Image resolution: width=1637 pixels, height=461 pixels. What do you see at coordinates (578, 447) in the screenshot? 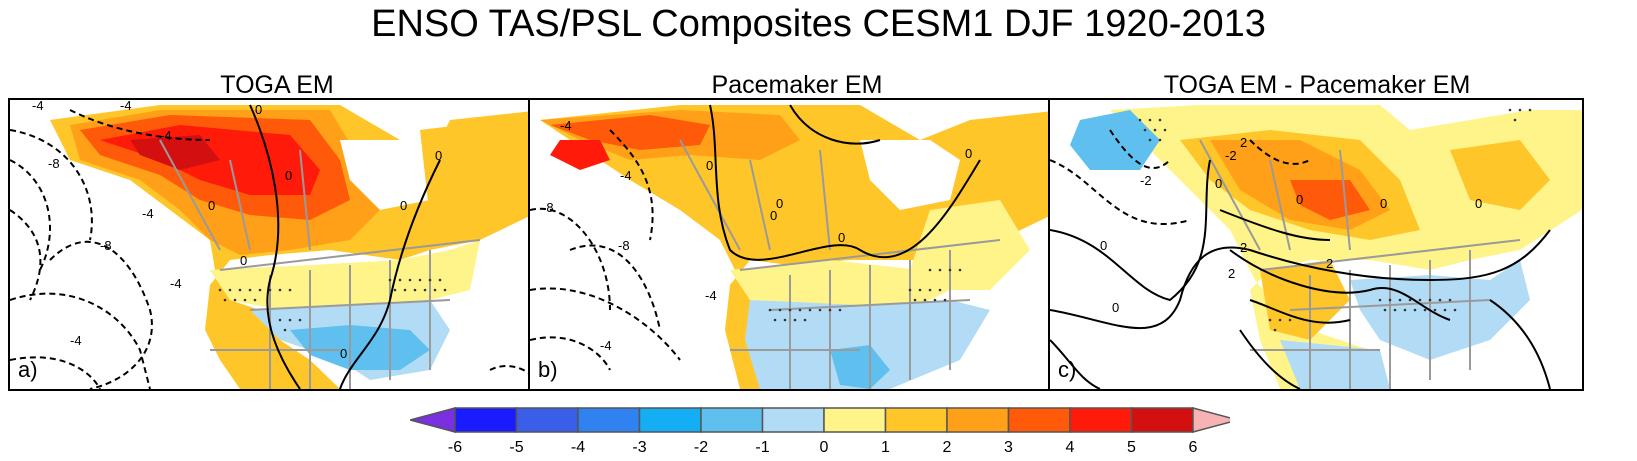
I see `colorbar-tick-label: -4` at bounding box center [578, 447].